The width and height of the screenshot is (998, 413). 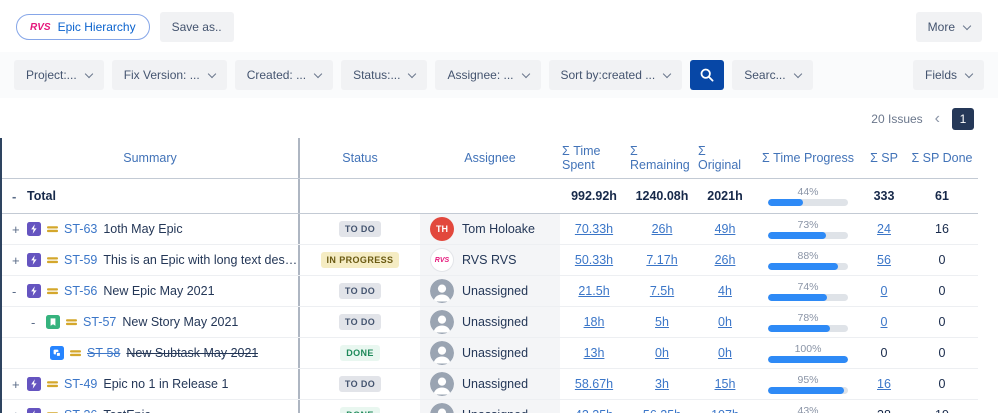 What do you see at coordinates (581, 158) in the screenshot?
I see `column-header-time-spent: Σ Time Spent` at bounding box center [581, 158].